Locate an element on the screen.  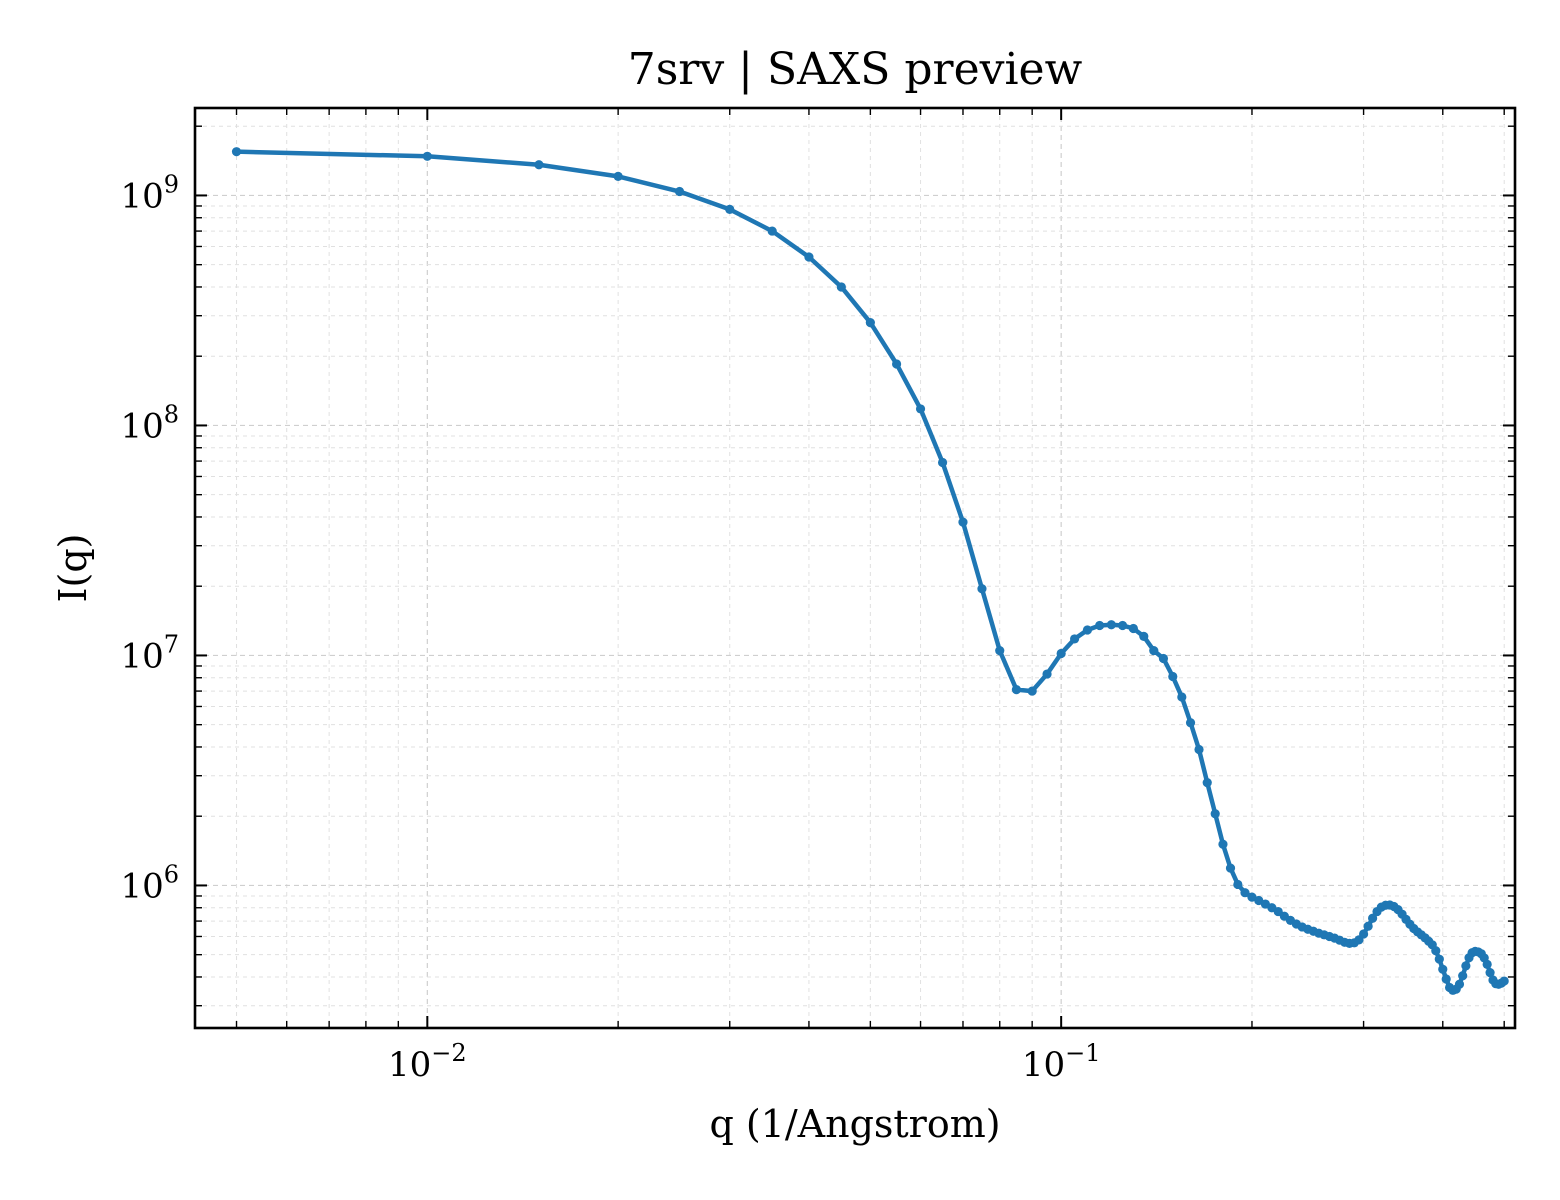
y-tick-label: 10⁹ is located at coordinates (149, 193).